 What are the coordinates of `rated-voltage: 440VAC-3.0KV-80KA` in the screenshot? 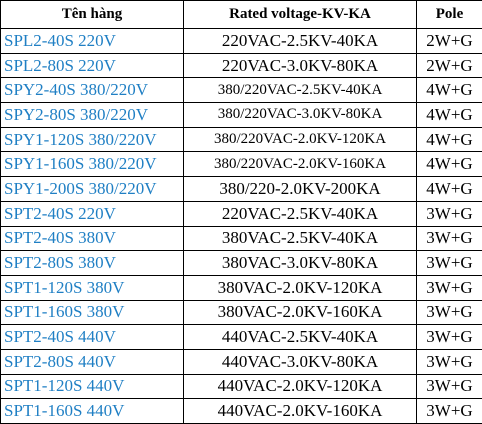 It's located at (300, 362).